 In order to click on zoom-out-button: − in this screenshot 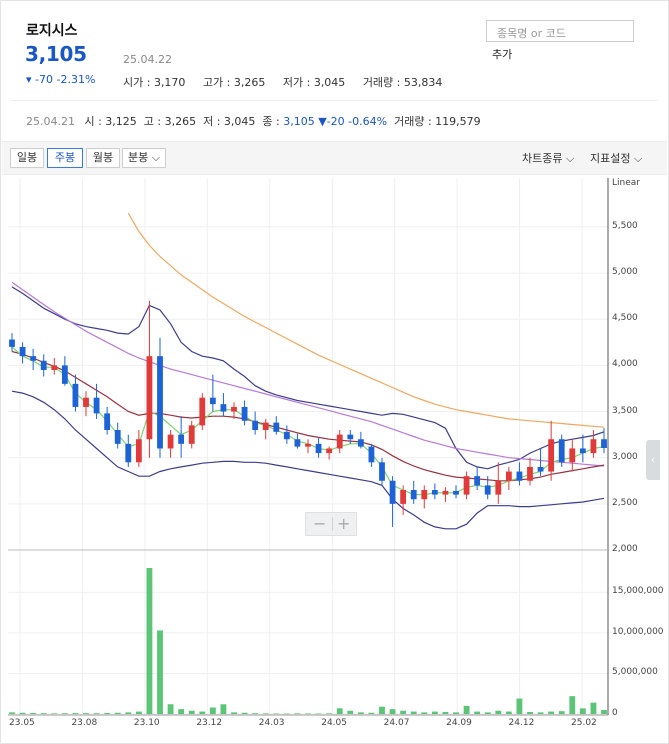, I will do `click(320, 523)`.